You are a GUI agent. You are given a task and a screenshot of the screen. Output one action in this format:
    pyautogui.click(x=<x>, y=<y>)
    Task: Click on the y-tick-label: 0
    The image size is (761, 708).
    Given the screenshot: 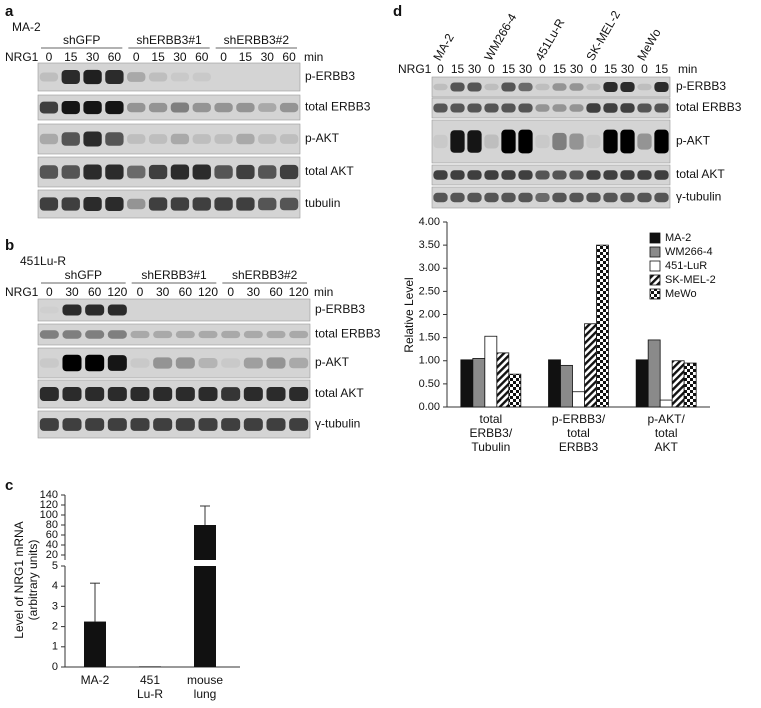 What is the action you would take?
    pyautogui.click(x=55, y=667)
    